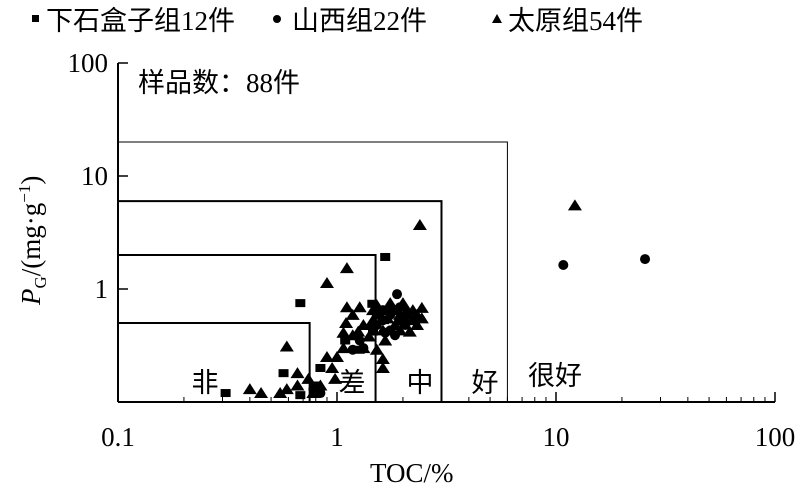  Describe the element at coordinates (485, 383) in the screenshot. I see `zone-label-3: 好` at that location.